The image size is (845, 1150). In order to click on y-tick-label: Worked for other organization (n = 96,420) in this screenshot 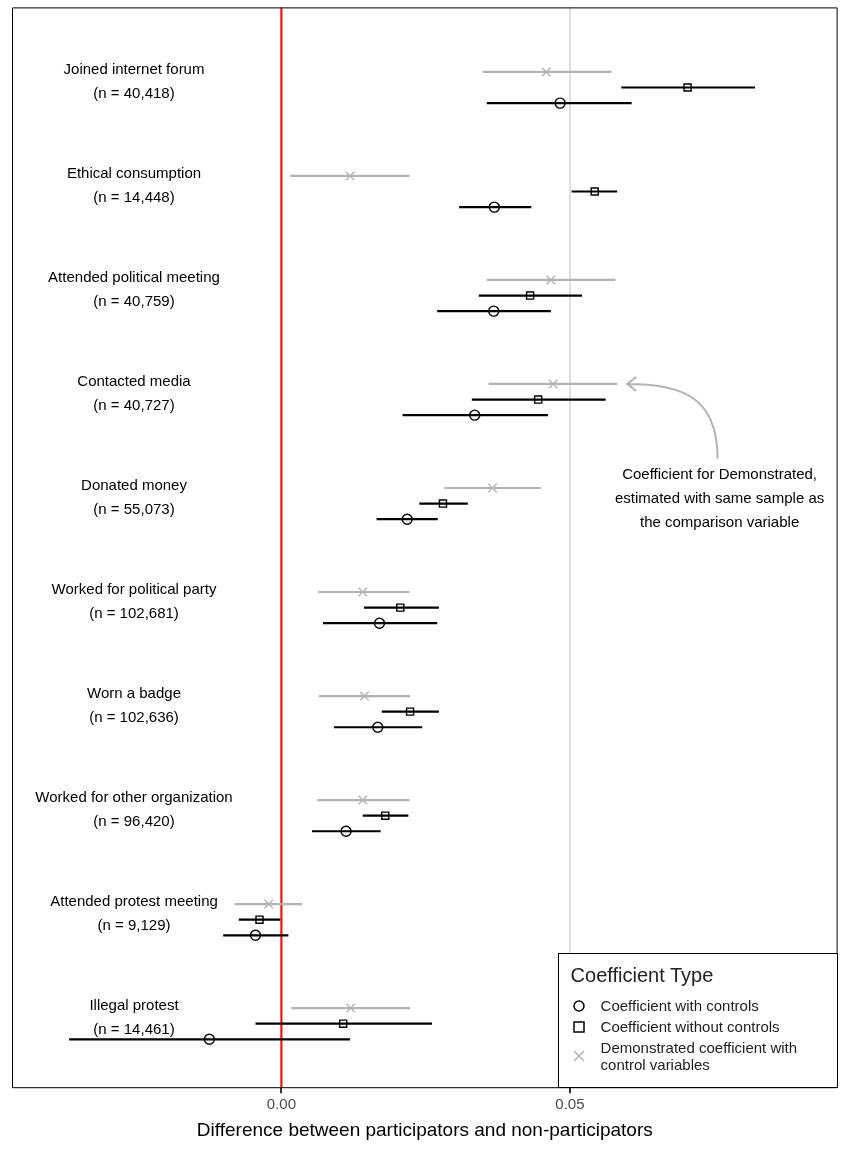, I will do `click(134, 808)`.